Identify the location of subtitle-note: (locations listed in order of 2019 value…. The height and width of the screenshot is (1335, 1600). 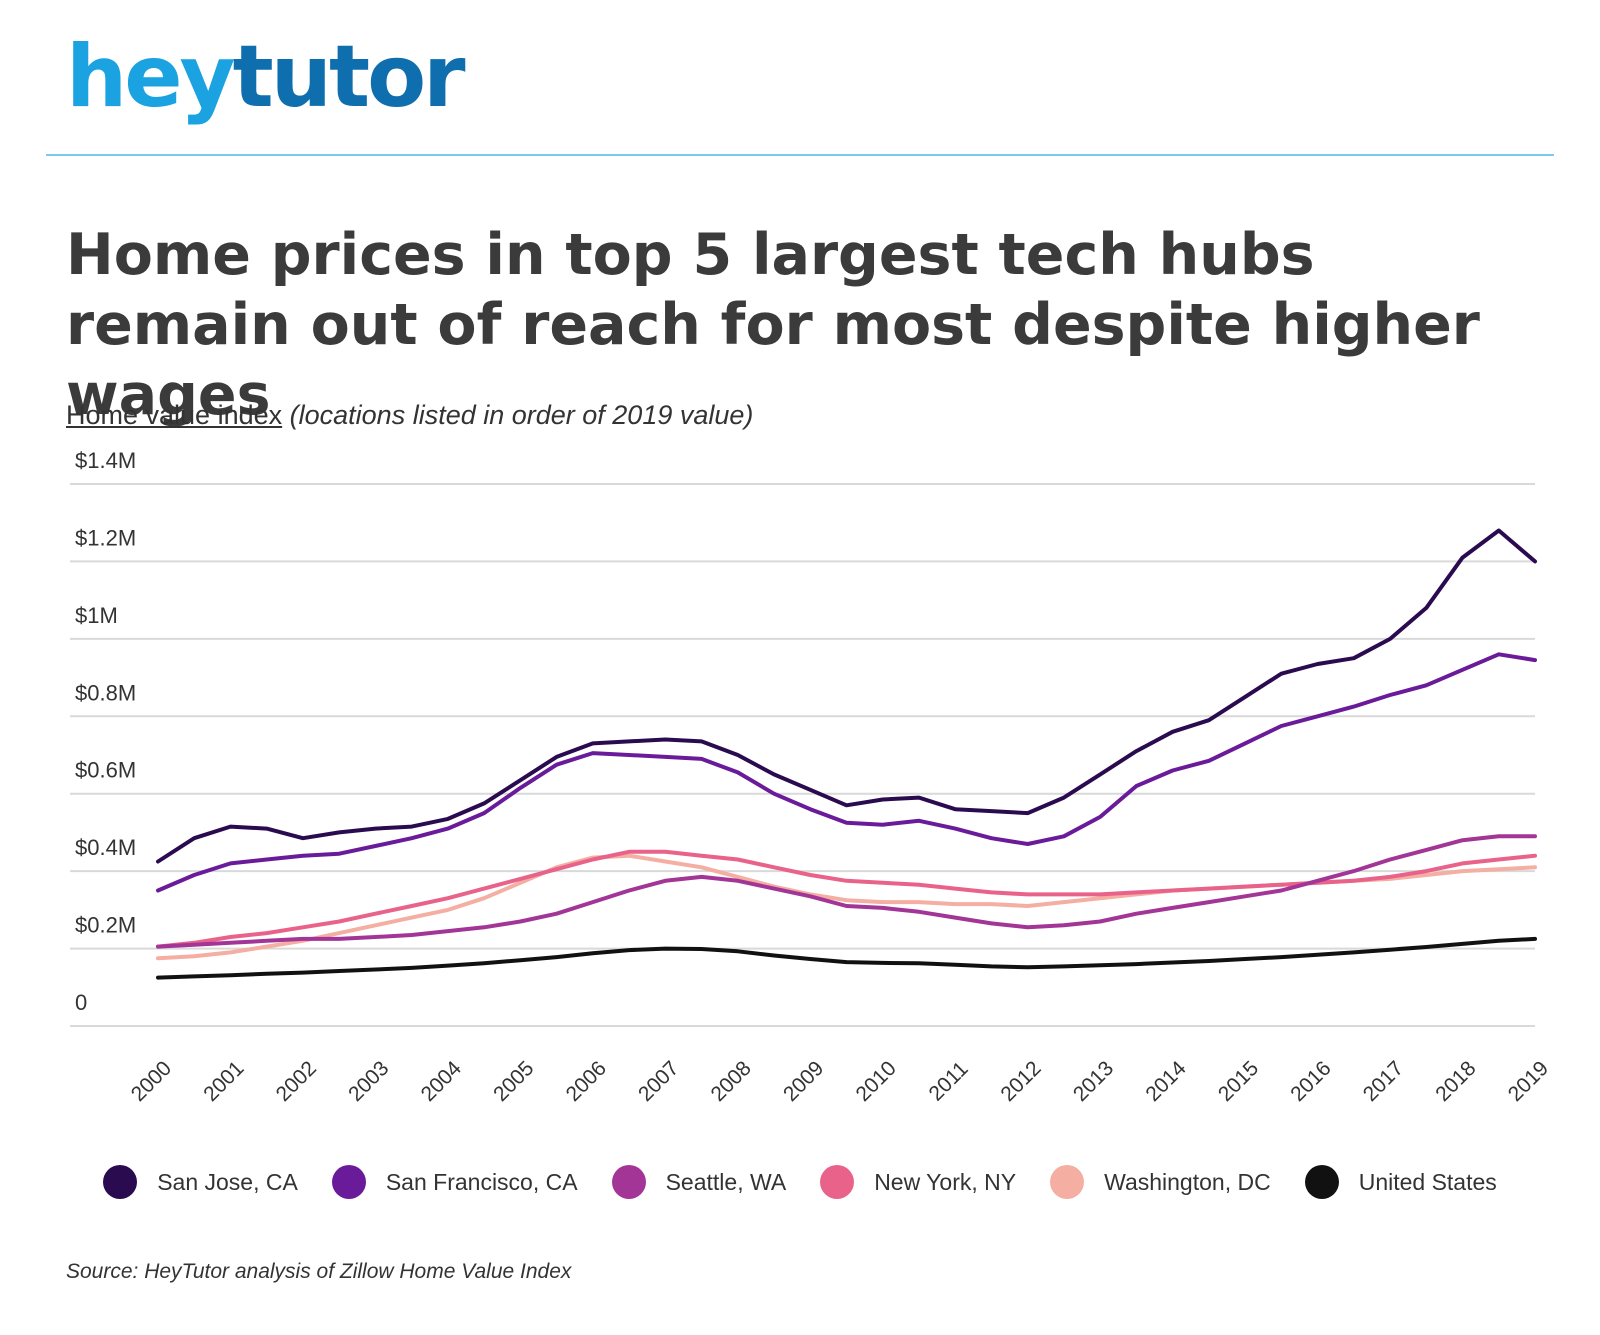
(521, 415).